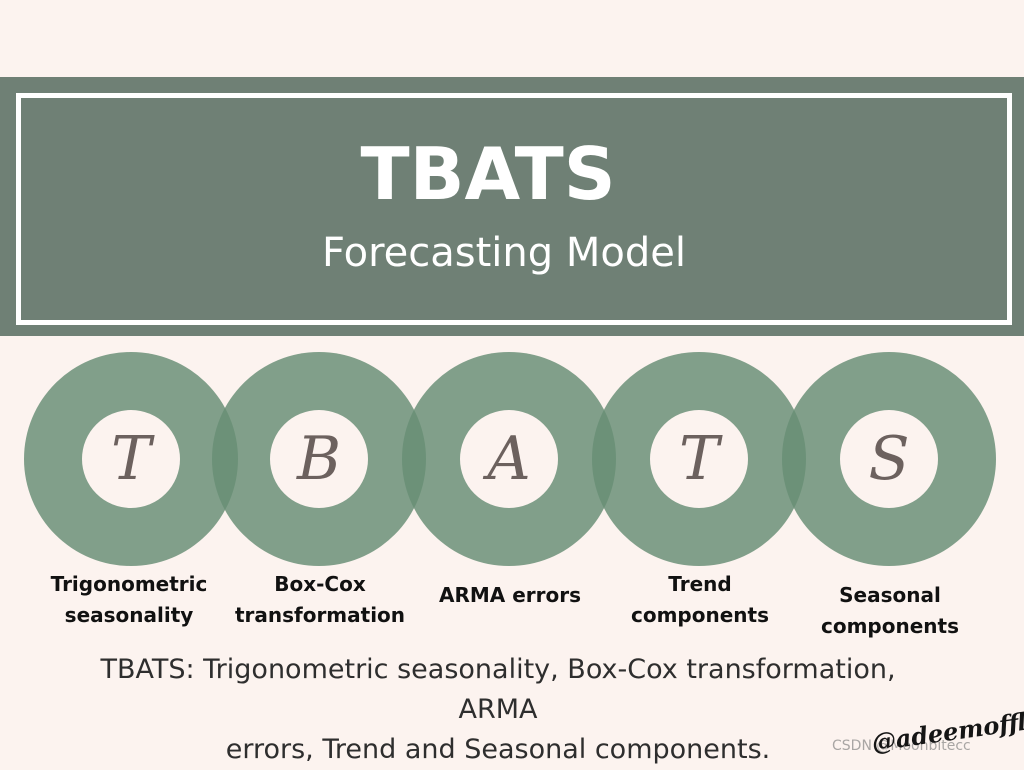 This screenshot has width=1024, height=770. I want to click on letter-t2: T, so click(699, 459).